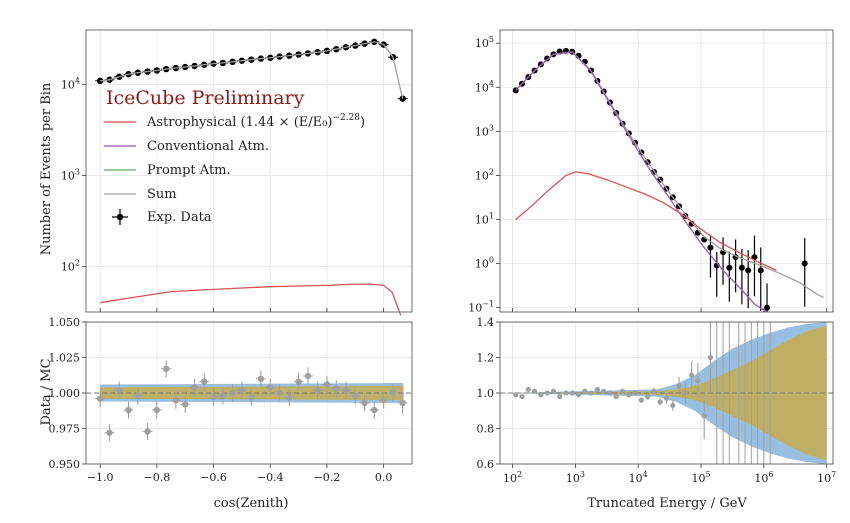 The width and height of the screenshot is (850, 523). I want to click on zenith-main-ytick-label-2-base: 10, so click(68, 85).